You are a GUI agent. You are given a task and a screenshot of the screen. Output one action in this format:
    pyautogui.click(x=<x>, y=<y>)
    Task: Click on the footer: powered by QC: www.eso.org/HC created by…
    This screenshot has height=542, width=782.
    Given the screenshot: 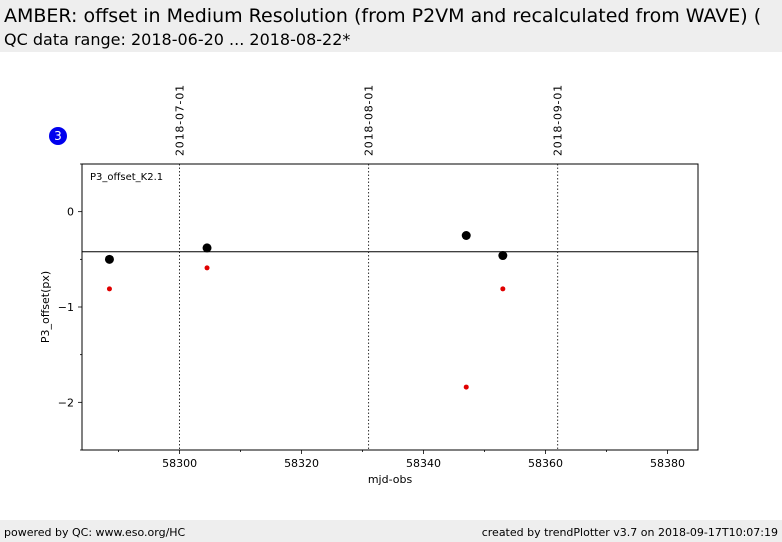 What is the action you would take?
    pyautogui.click(x=391, y=531)
    